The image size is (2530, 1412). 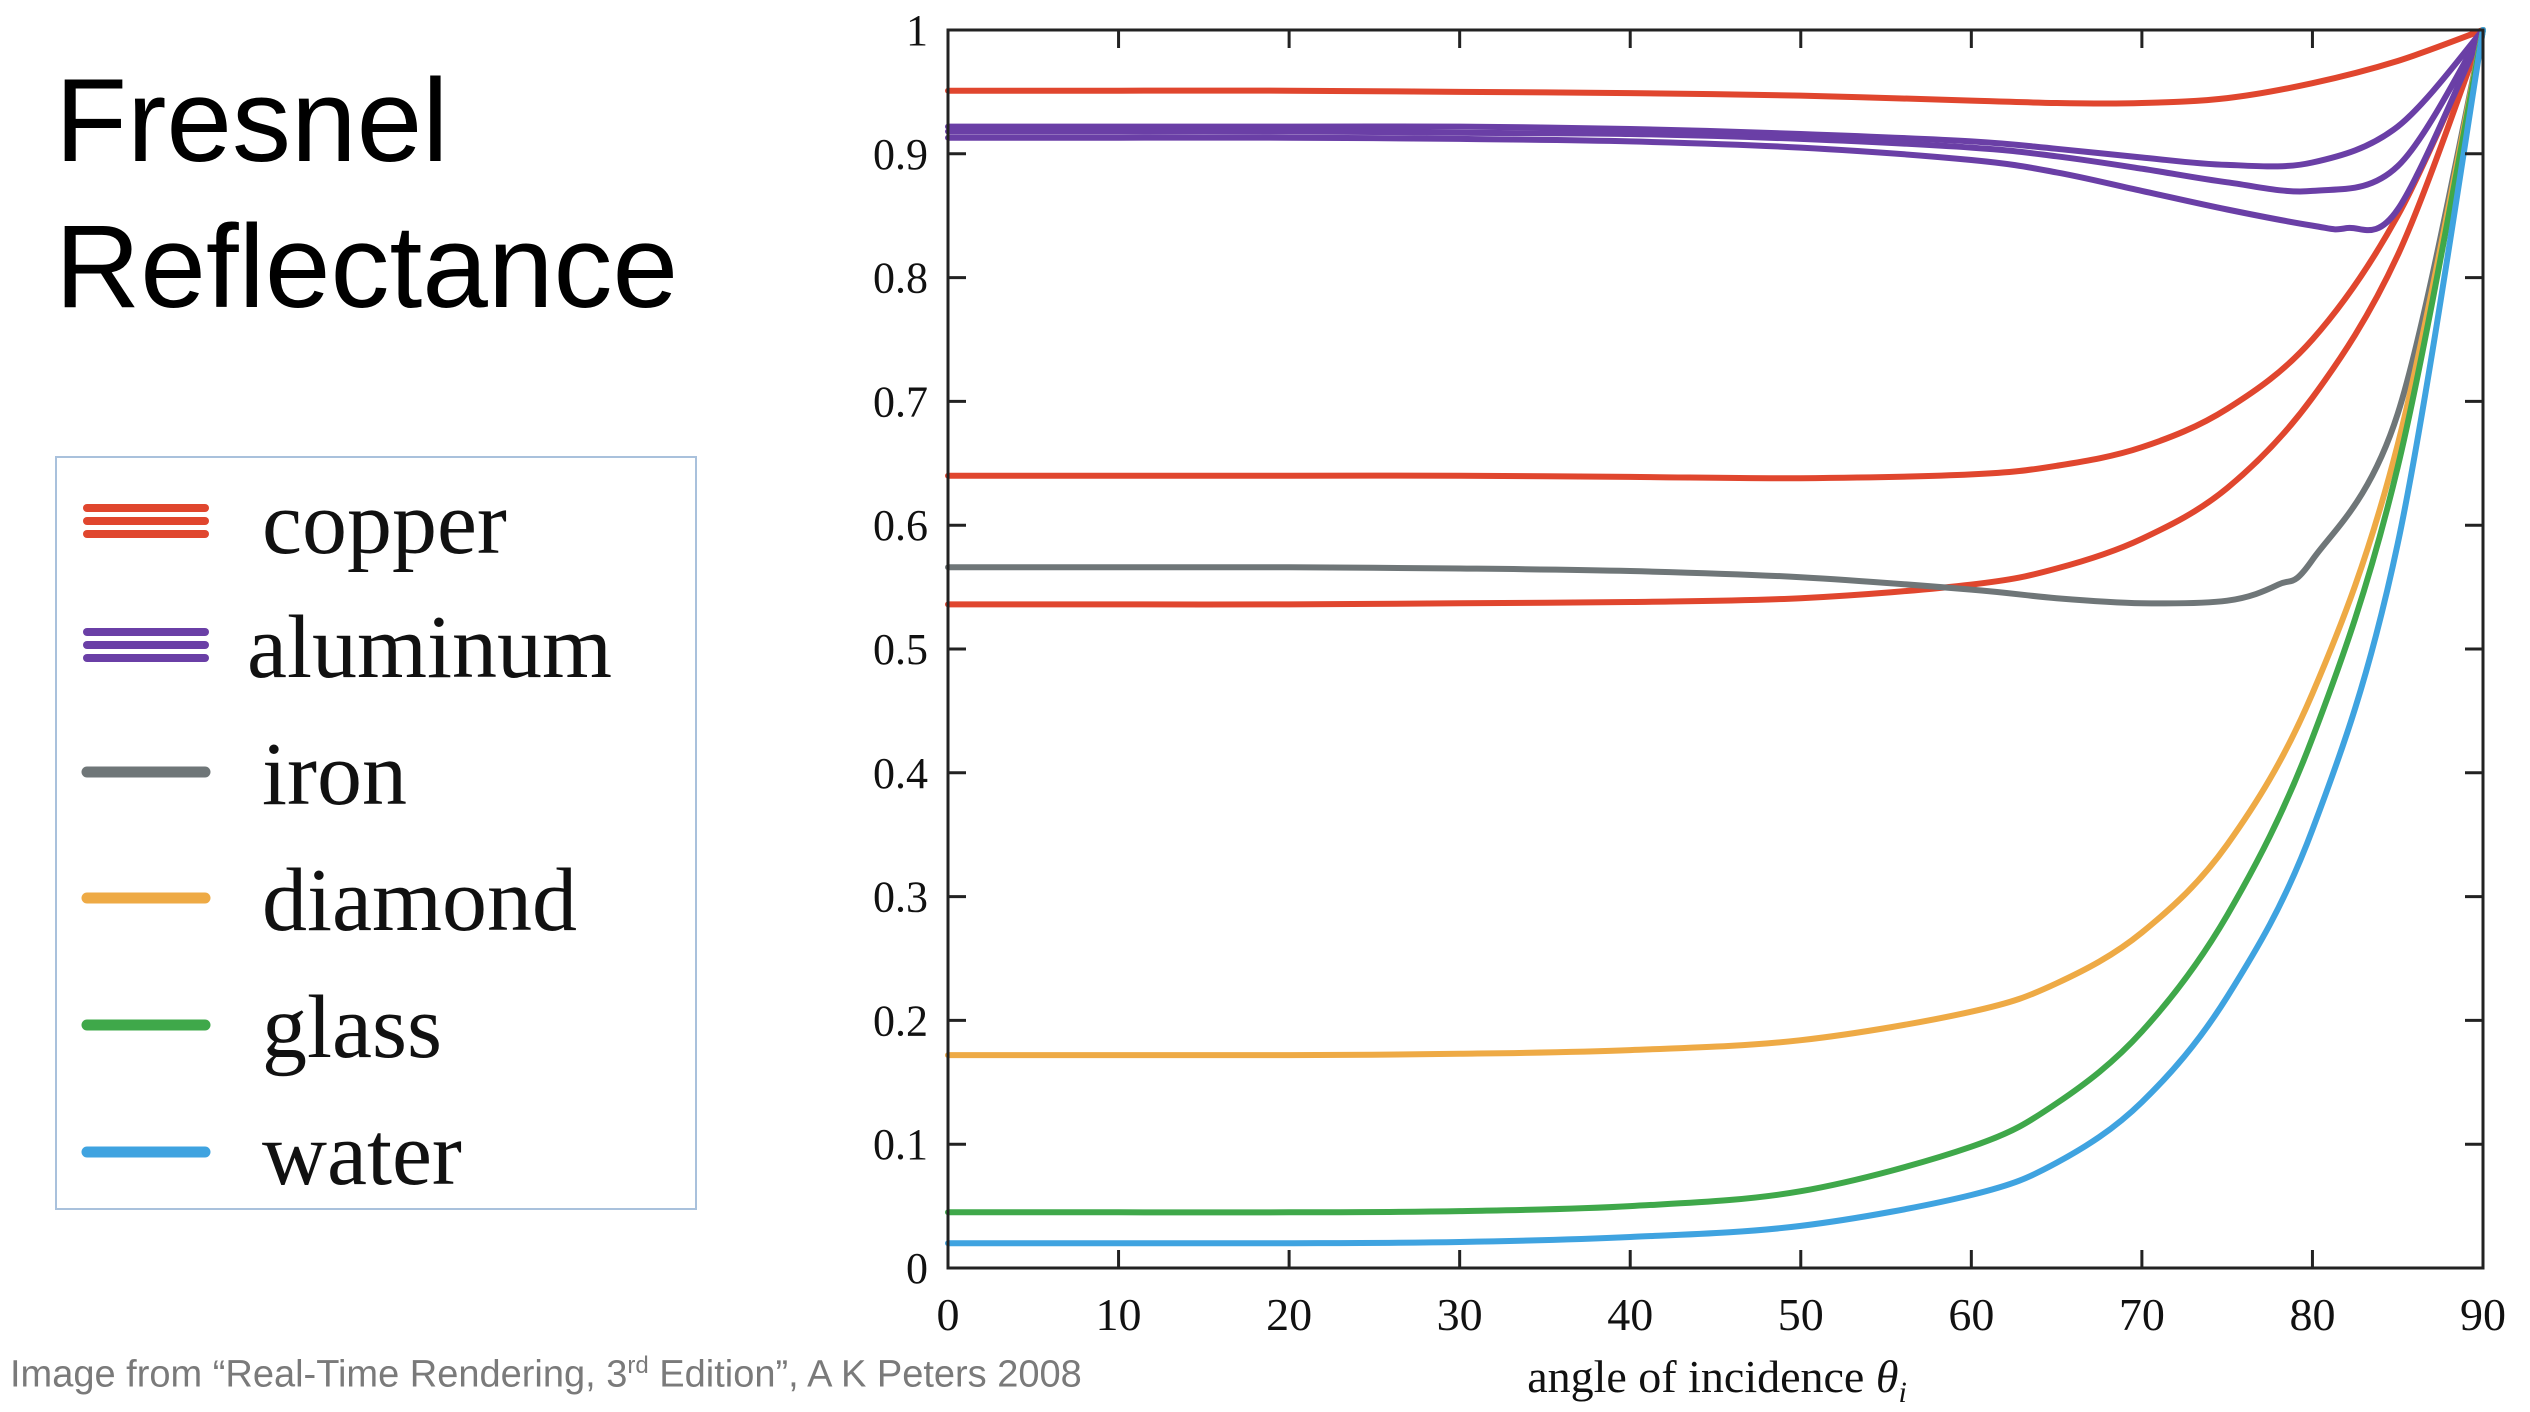 I want to click on x-tick-label: 20, so click(x=1289, y=1314).